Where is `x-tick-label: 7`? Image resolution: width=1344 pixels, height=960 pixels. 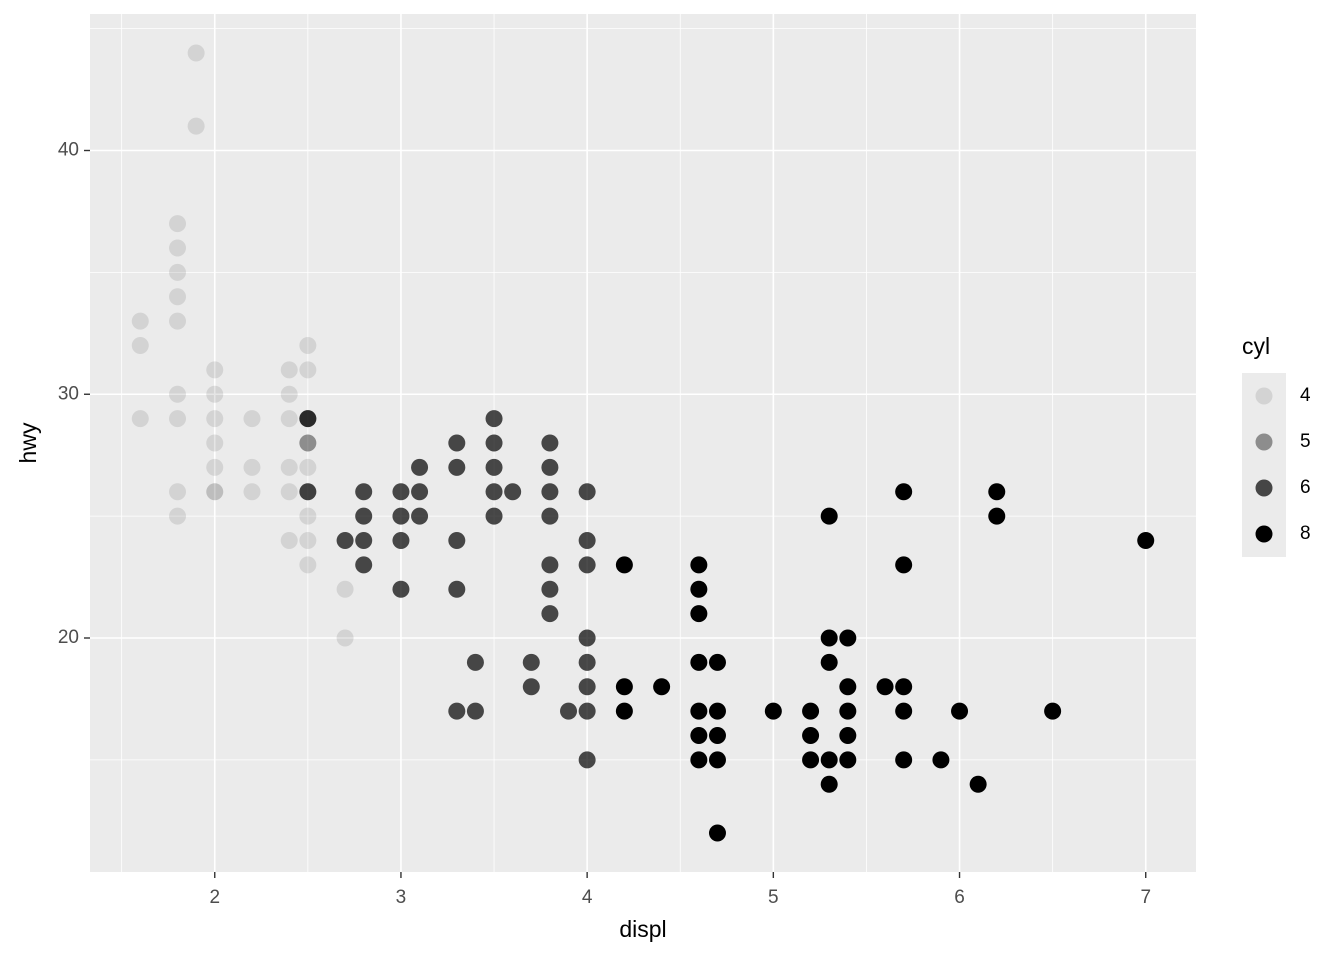
x-tick-label: 7 is located at coordinates (1145, 897).